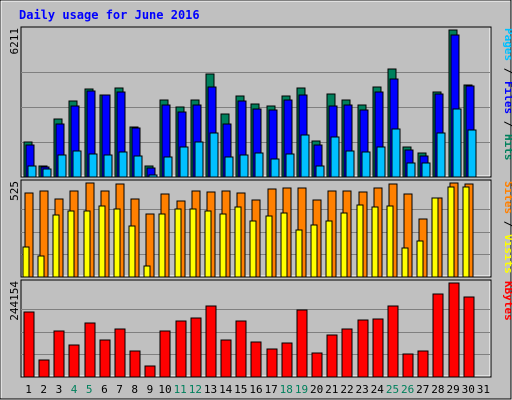  I want to click on day-label-3: 3, so click(59, 389).